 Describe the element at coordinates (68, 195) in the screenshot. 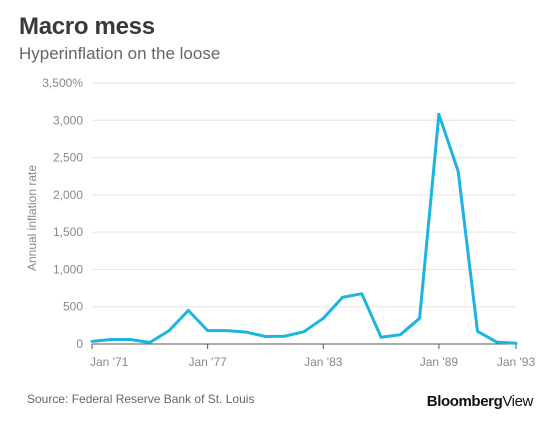

I see `y-tick-label: 2,000` at that location.